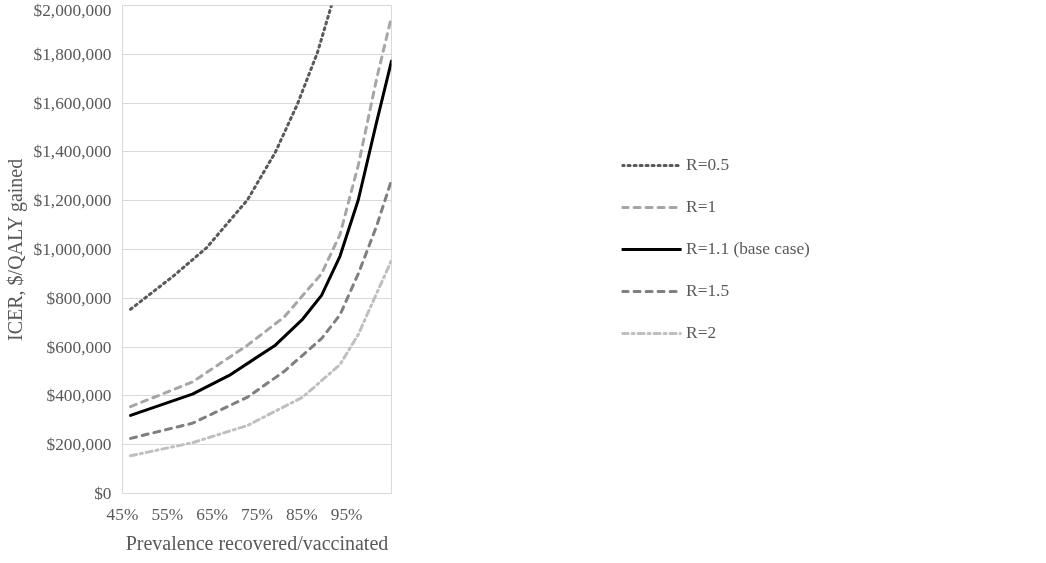 Image resolution: width=1046 pixels, height=563 pixels. What do you see at coordinates (72, 201) in the screenshot?
I see `y-tick-label: $1,200,000` at bounding box center [72, 201].